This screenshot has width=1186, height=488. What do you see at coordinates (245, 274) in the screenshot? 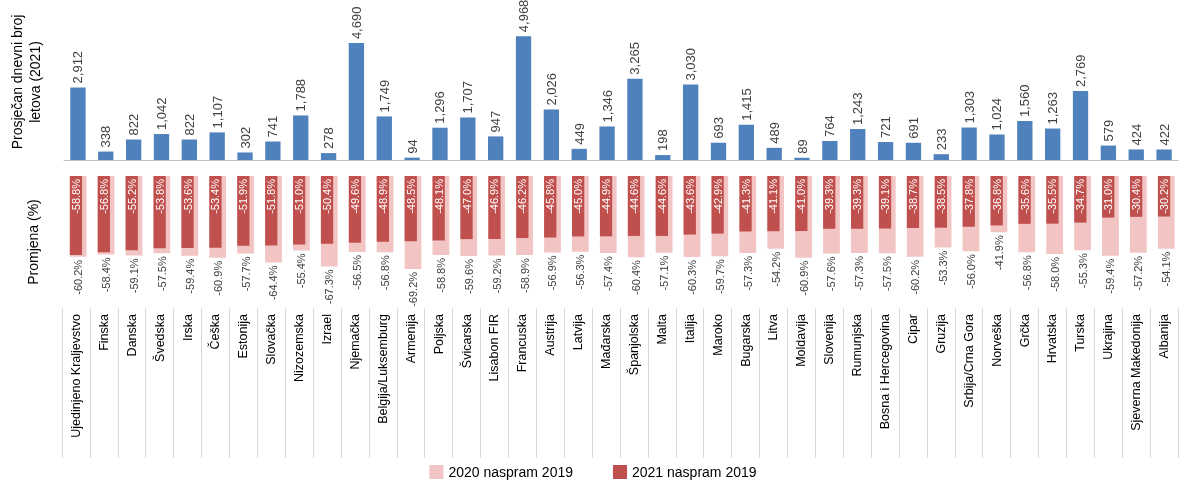
I see `data-label: -57.7%` at bounding box center [245, 274].